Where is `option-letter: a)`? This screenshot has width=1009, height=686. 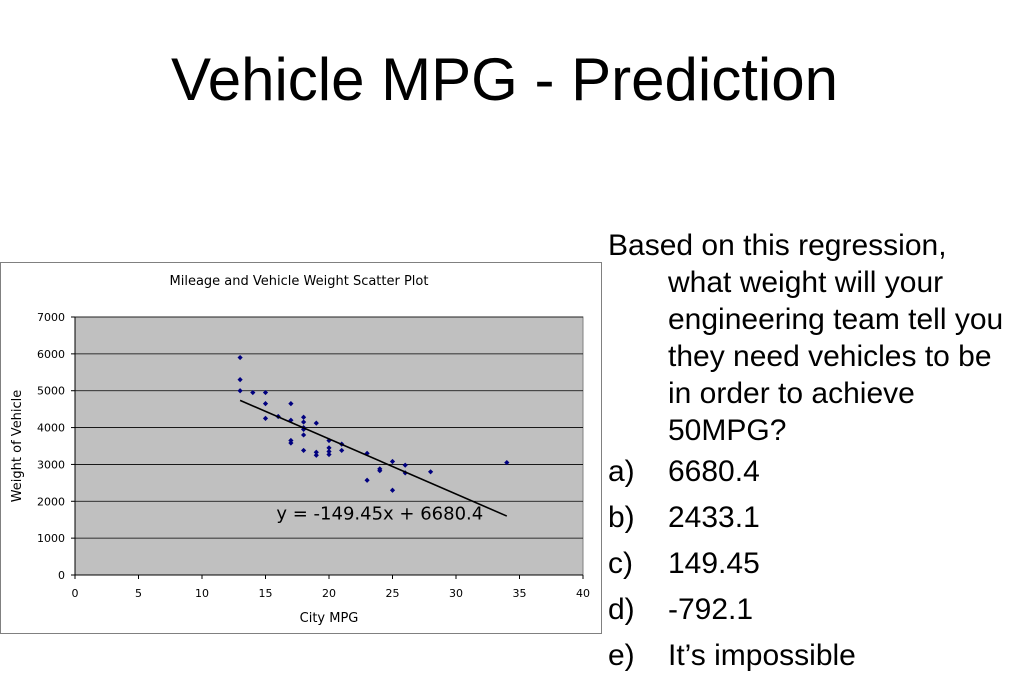 option-letter: a) is located at coordinates (621, 471).